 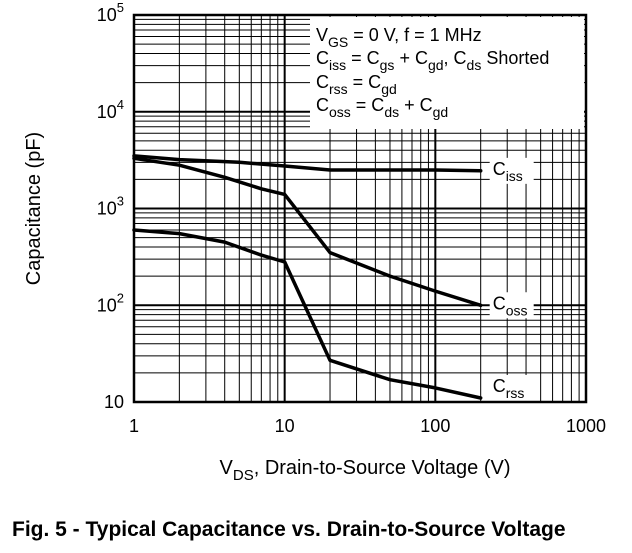 I want to click on y-tick-exponent: 2, so click(x=120, y=297).